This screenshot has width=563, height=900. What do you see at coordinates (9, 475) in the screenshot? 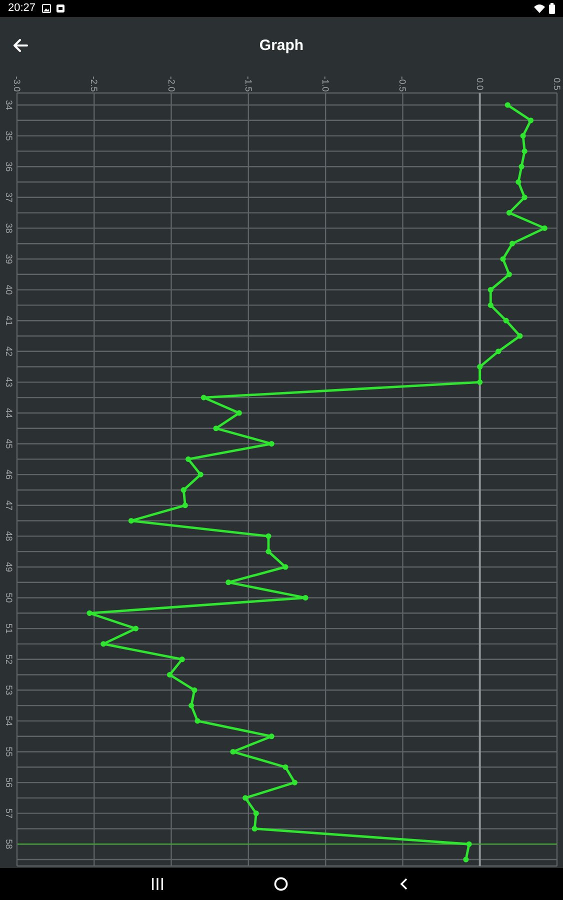
I see `y-tick-label: 46` at bounding box center [9, 475].